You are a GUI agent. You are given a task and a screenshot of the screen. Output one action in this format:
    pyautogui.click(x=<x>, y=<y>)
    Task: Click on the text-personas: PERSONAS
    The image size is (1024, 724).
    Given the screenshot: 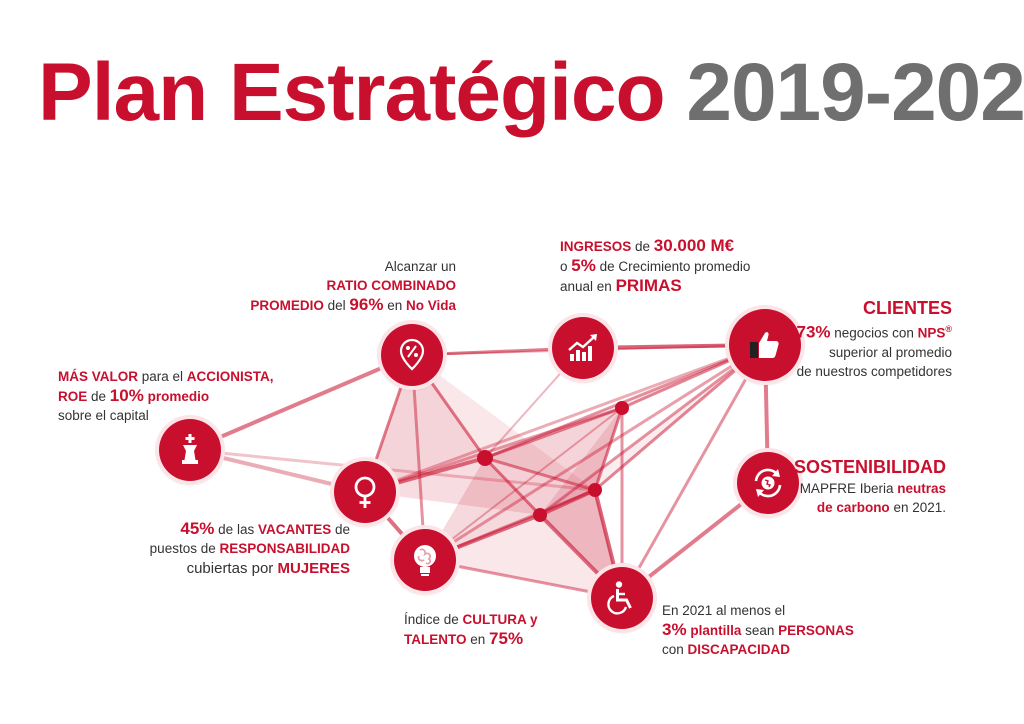 What is the action you would take?
    pyautogui.click(x=816, y=630)
    